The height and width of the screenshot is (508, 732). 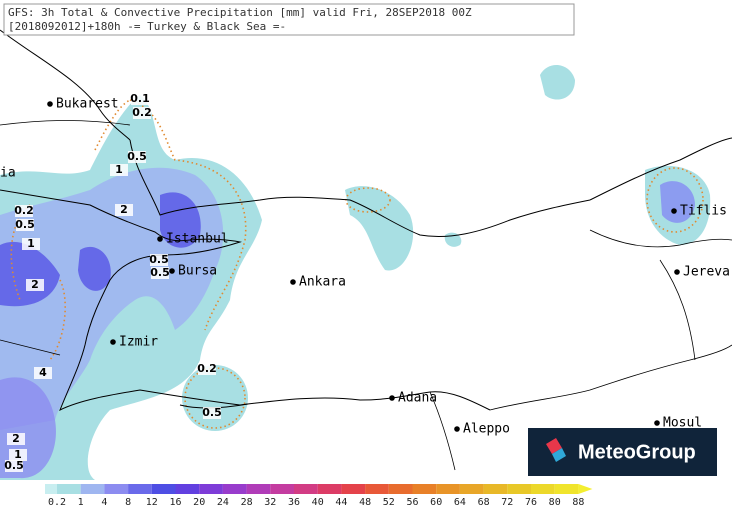 I want to click on colorbar-label: 80, so click(x=555, y=502).